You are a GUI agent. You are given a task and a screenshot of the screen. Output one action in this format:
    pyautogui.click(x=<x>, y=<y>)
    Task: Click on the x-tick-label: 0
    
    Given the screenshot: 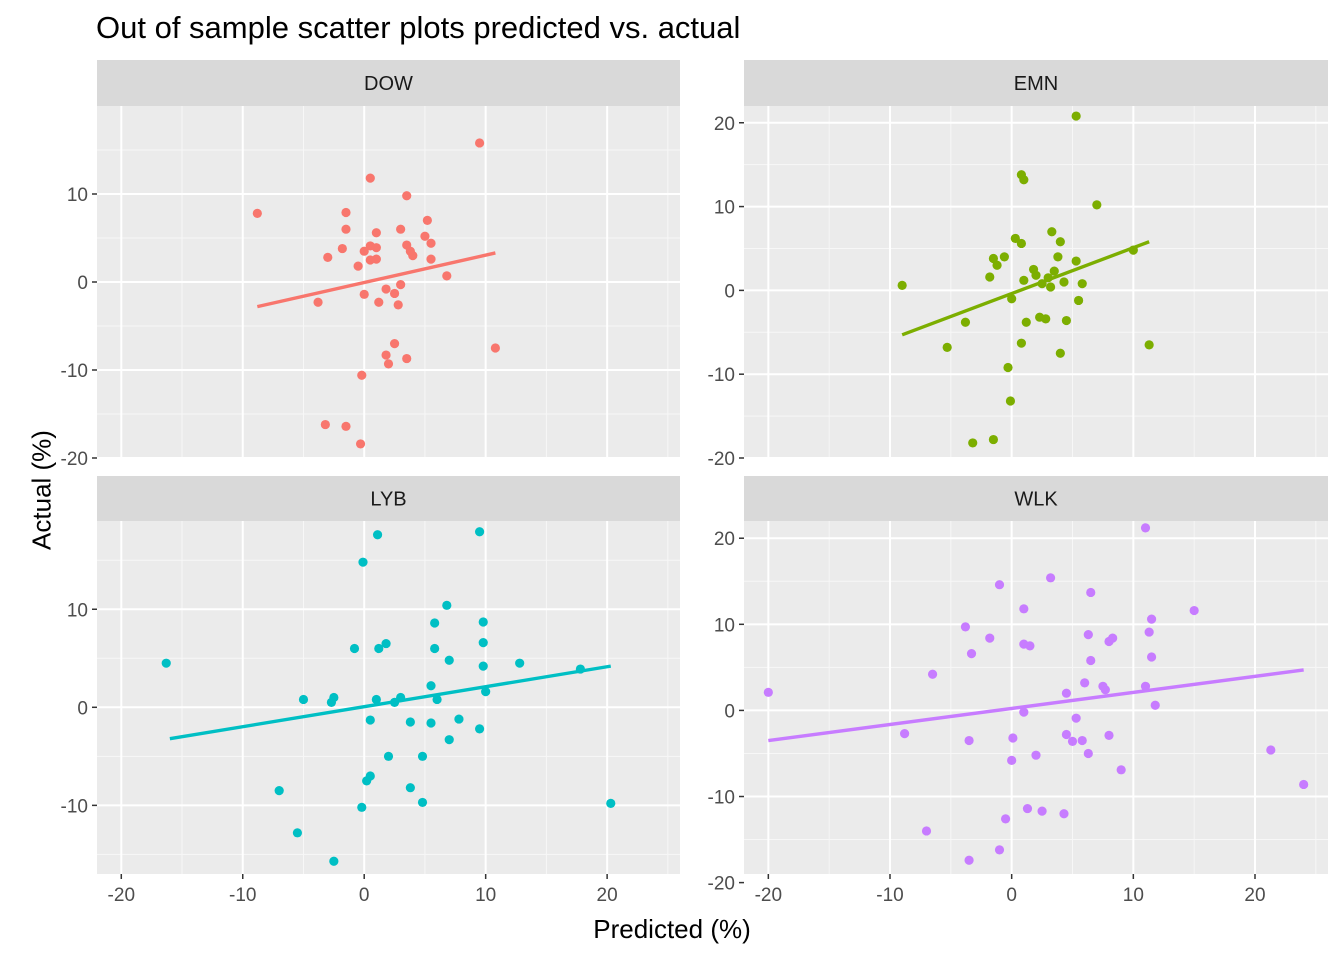 What is the action you would take?
    pyautogui.click(x=1011, y=895)
    